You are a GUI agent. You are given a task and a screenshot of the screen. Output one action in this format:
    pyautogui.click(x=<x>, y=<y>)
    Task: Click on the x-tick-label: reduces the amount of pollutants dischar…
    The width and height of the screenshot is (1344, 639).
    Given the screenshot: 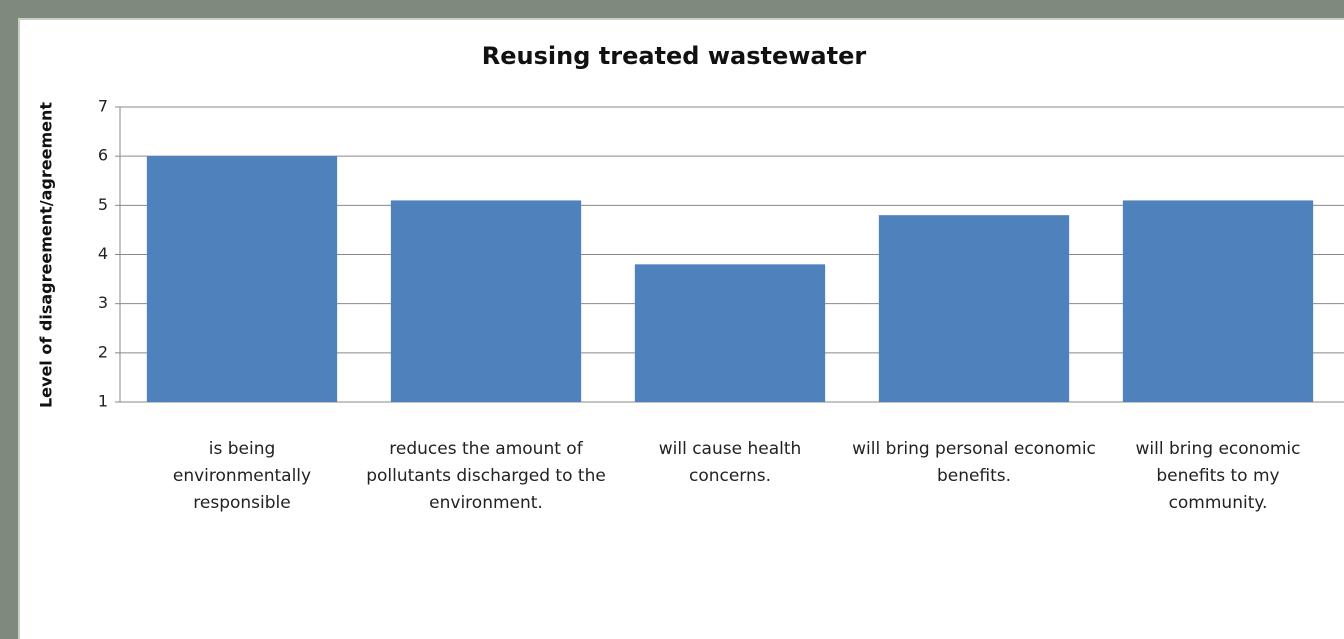 What is the action you would take?
    pyautogui.click(x=486, y=476)
    